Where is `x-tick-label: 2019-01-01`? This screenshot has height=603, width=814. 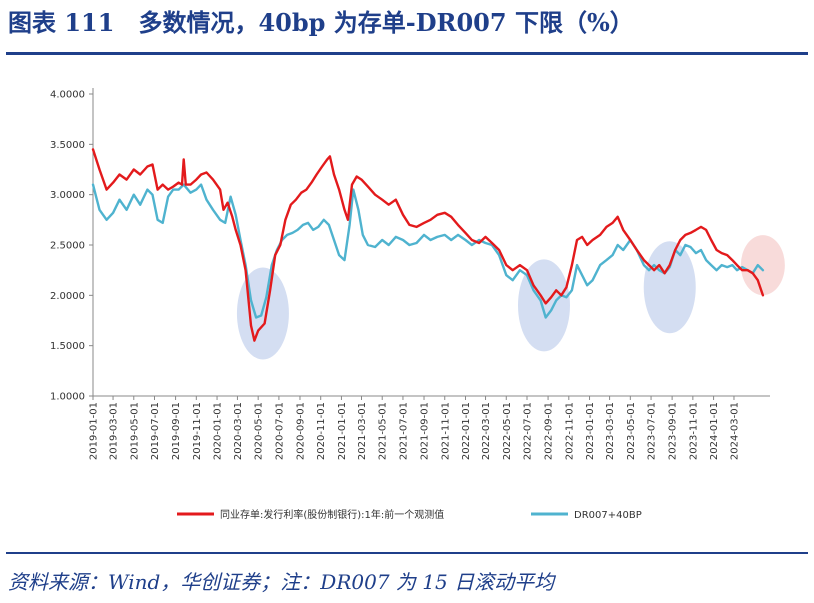
x-tick-label: 2019-01-01 is located at coordinates (94, 431).